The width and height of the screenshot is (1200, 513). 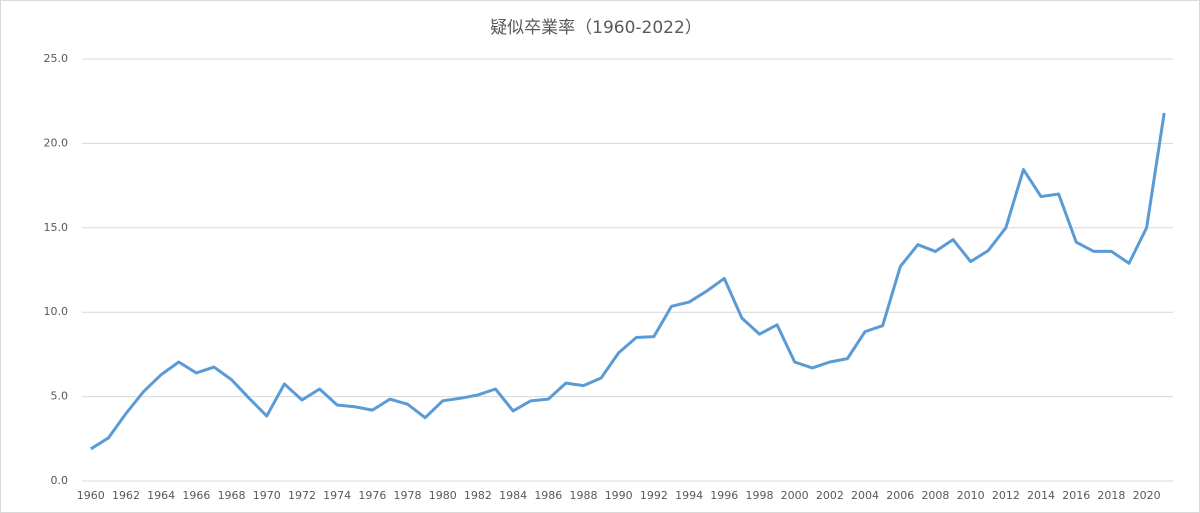 What do you see at coordinates (56, 311) in the screenshot?
I see `y-tick-label: 10.0` at bounding box center [56, 311].